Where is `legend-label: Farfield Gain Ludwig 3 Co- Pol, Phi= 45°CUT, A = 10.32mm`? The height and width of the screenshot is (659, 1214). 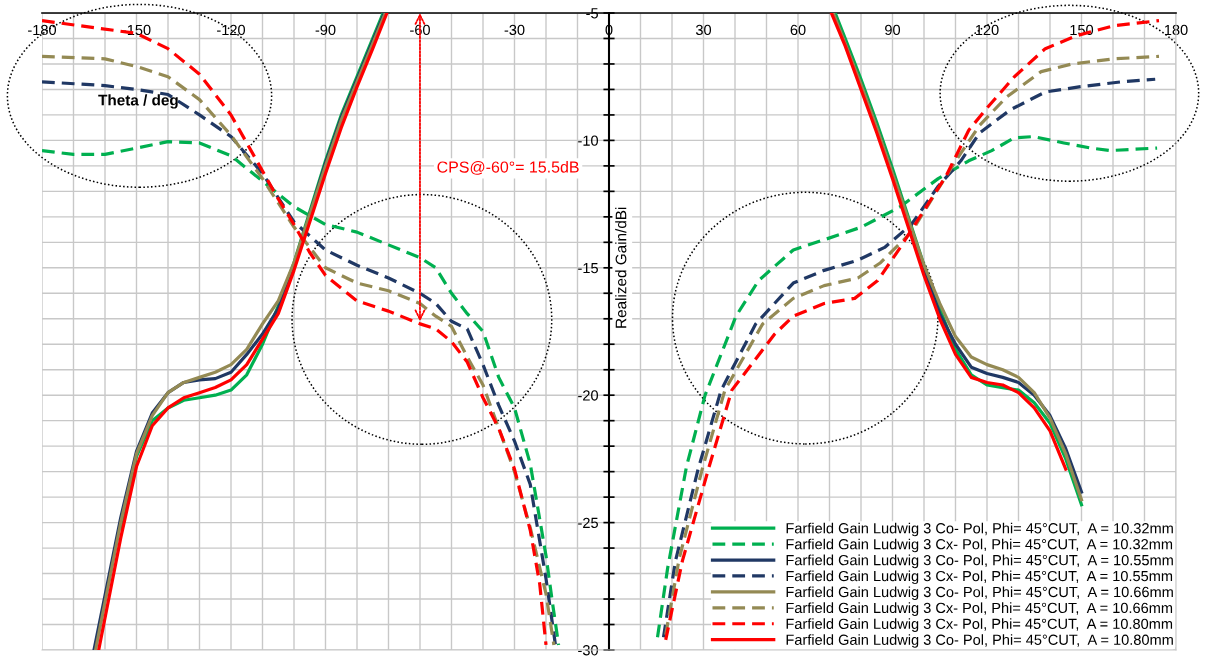 legend-label: Farfield Gain Ludwig 3 Co- Pol, Phi= 45°CUT, A = 10.32mm is located at coordinates (979, 529).